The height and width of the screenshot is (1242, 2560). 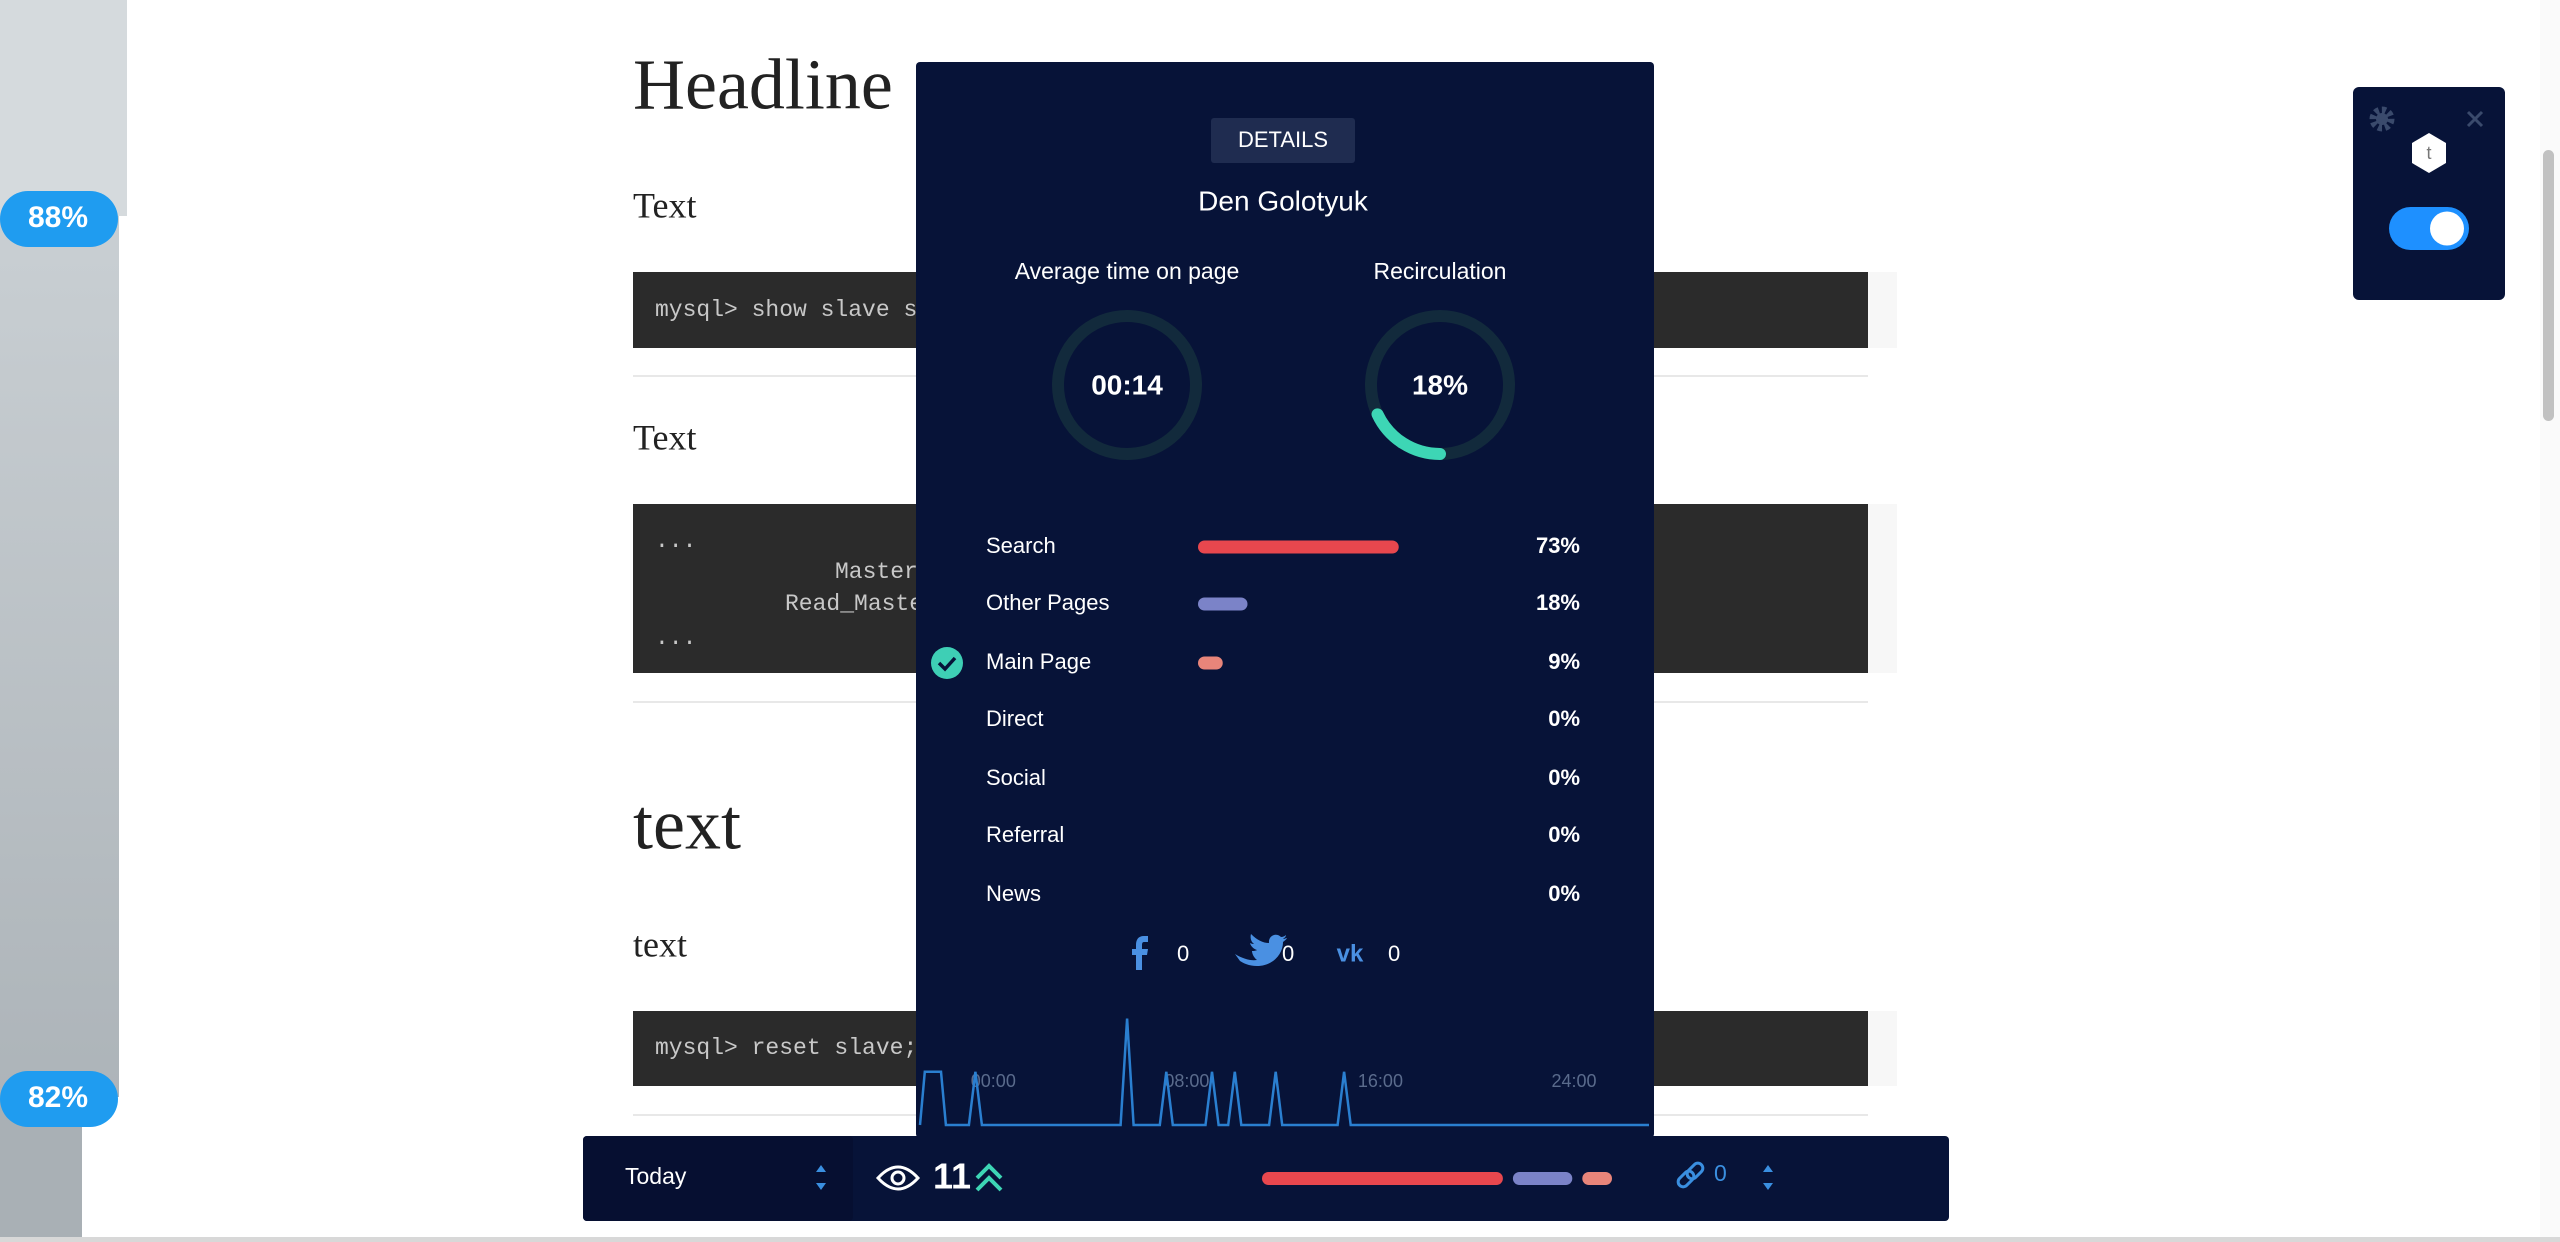 I want to click on details-button, so click(x=1283, y=140).